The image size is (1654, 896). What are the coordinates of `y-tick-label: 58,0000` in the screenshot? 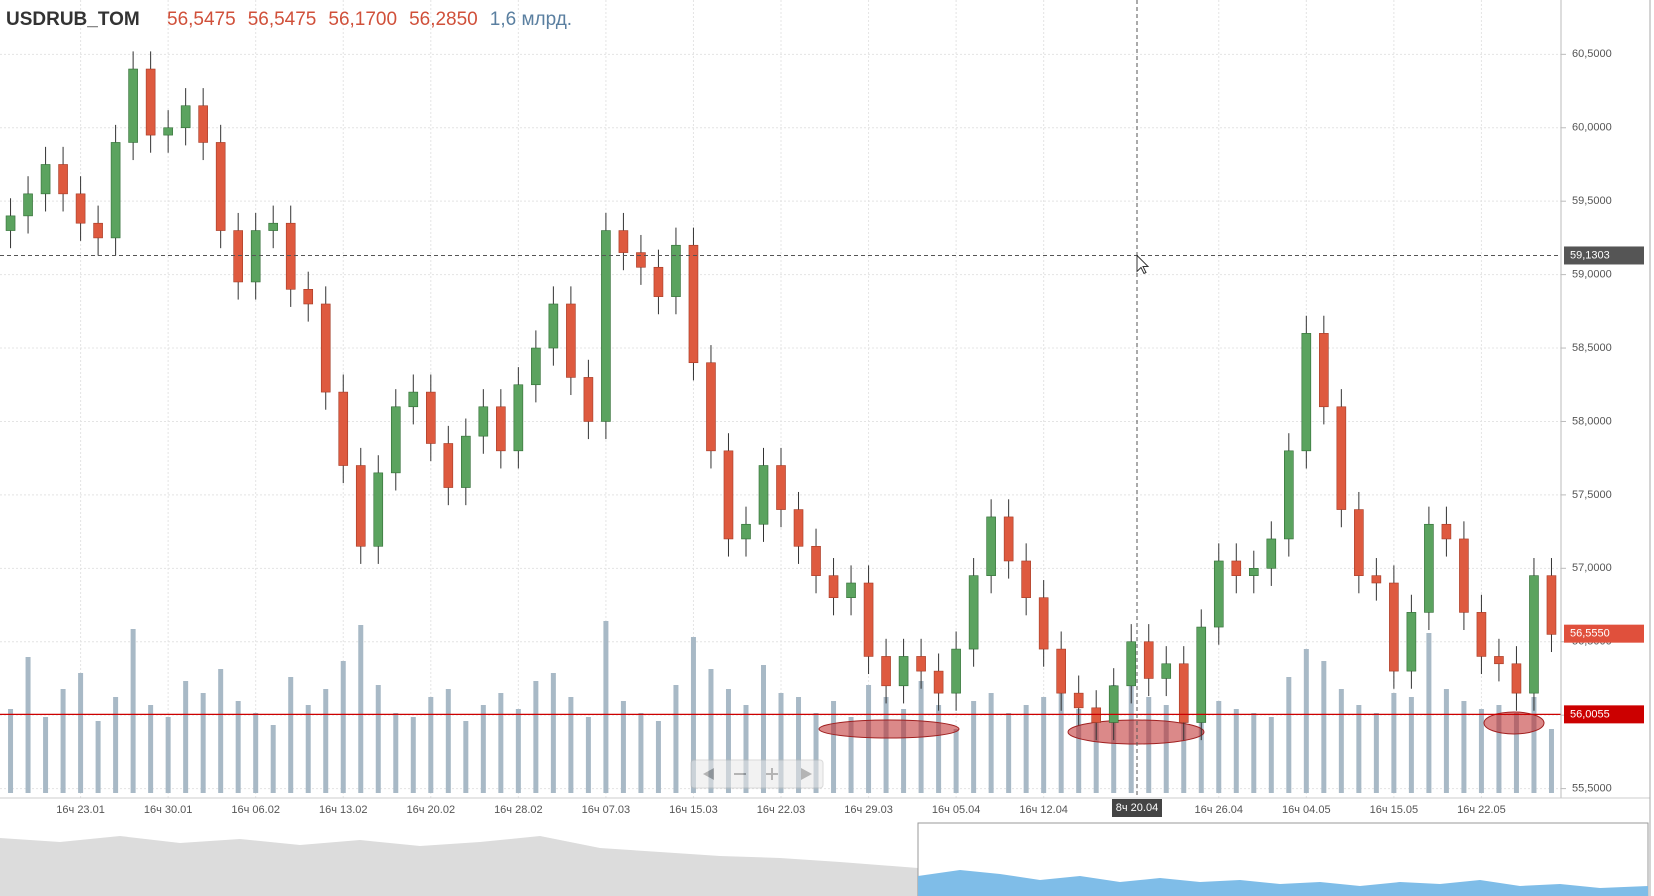 It's located at (1592, 421).